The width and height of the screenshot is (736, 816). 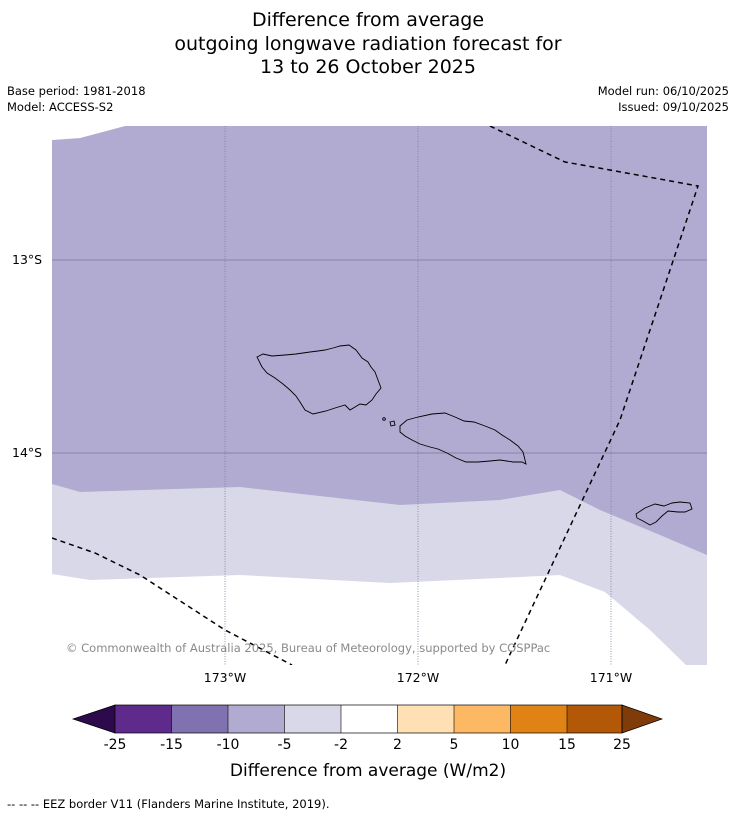 What do you see at coordinates (663, 91) in the screenshot?
I see `model-run: Model run: 06/10/2025` at bounding box center [663, 91].